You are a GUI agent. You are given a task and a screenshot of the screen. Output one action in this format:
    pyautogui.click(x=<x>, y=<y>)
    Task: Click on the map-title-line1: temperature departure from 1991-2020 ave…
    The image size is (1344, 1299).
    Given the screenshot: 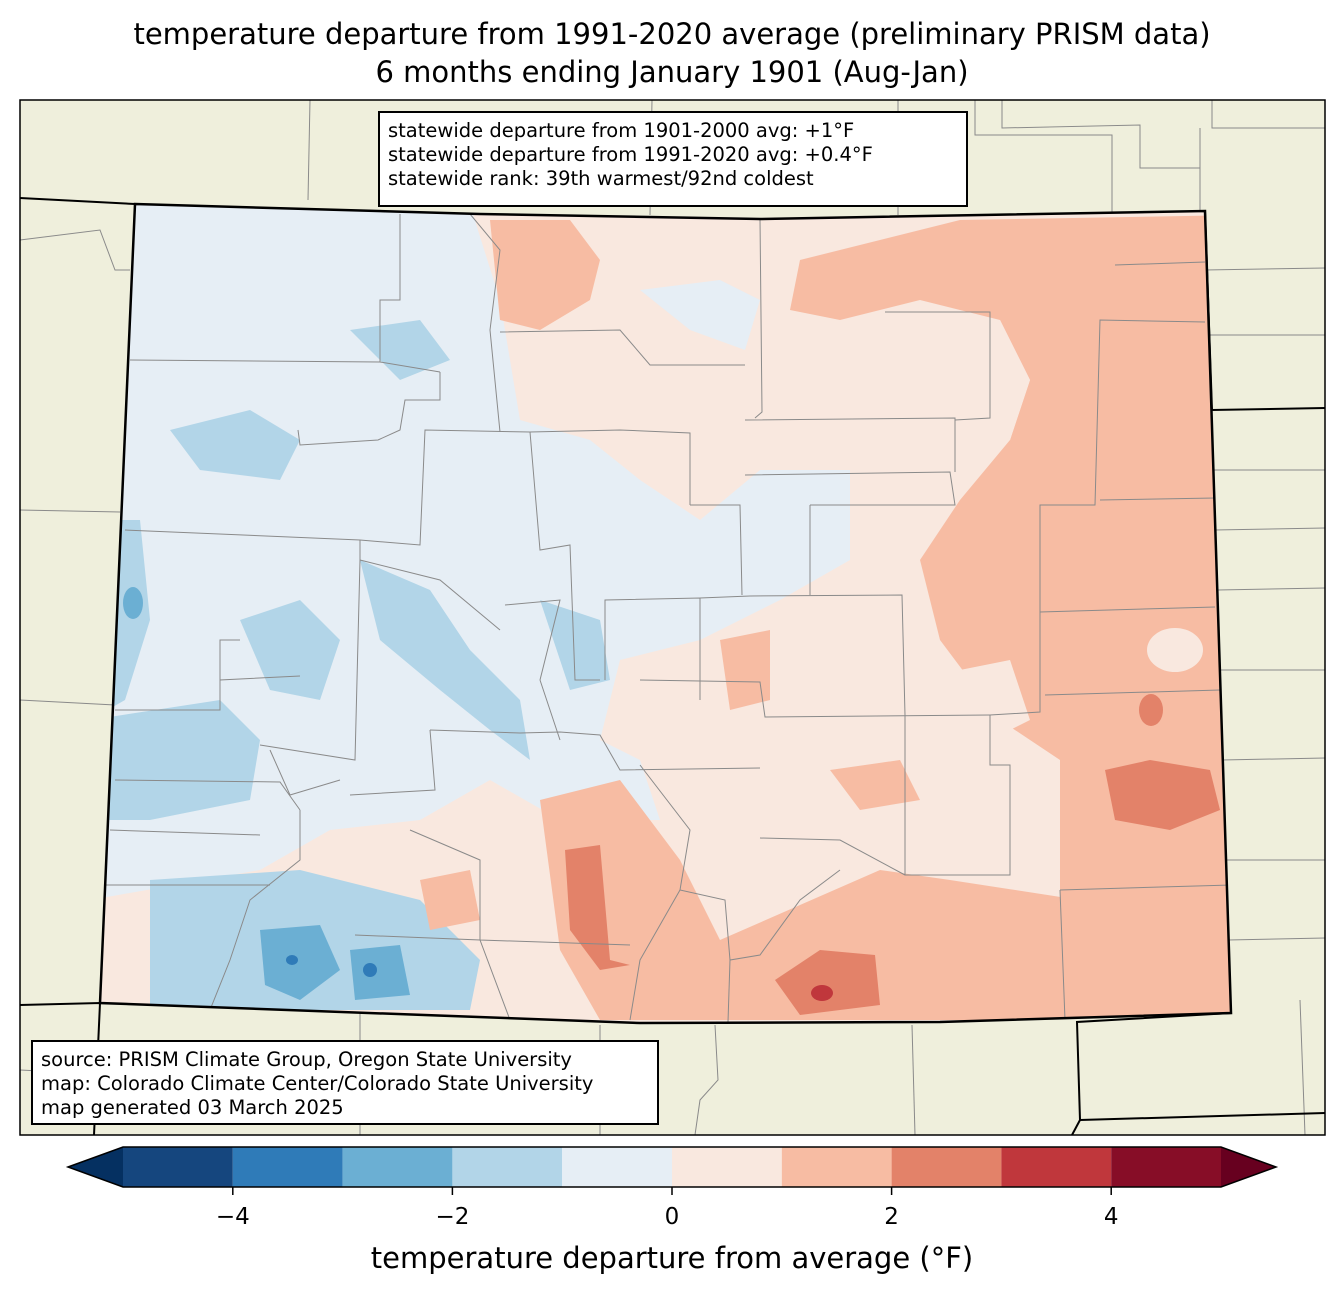 What is the action you would take?
    pyautogui.click(x=672, y=34)
    